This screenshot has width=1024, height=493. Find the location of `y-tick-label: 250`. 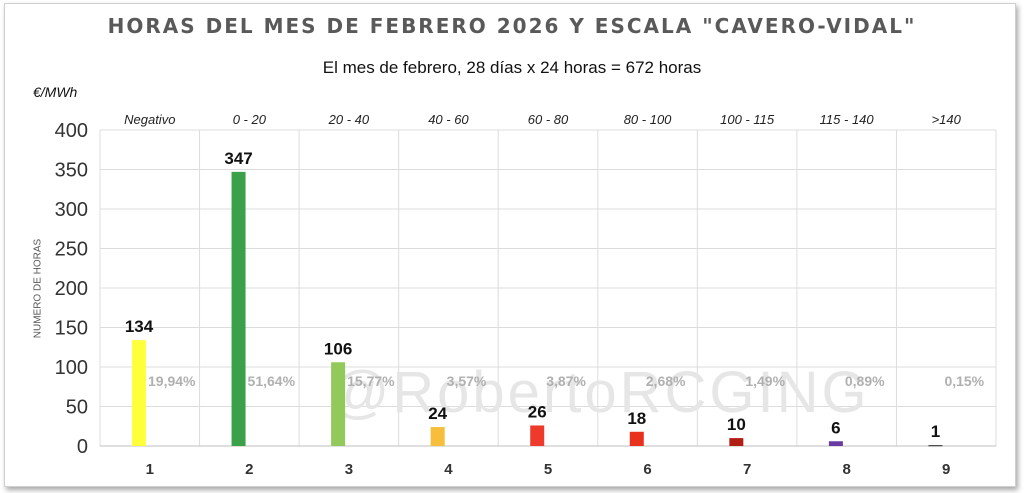

y-tick-label: 250 is located at coordinates (71, 250).